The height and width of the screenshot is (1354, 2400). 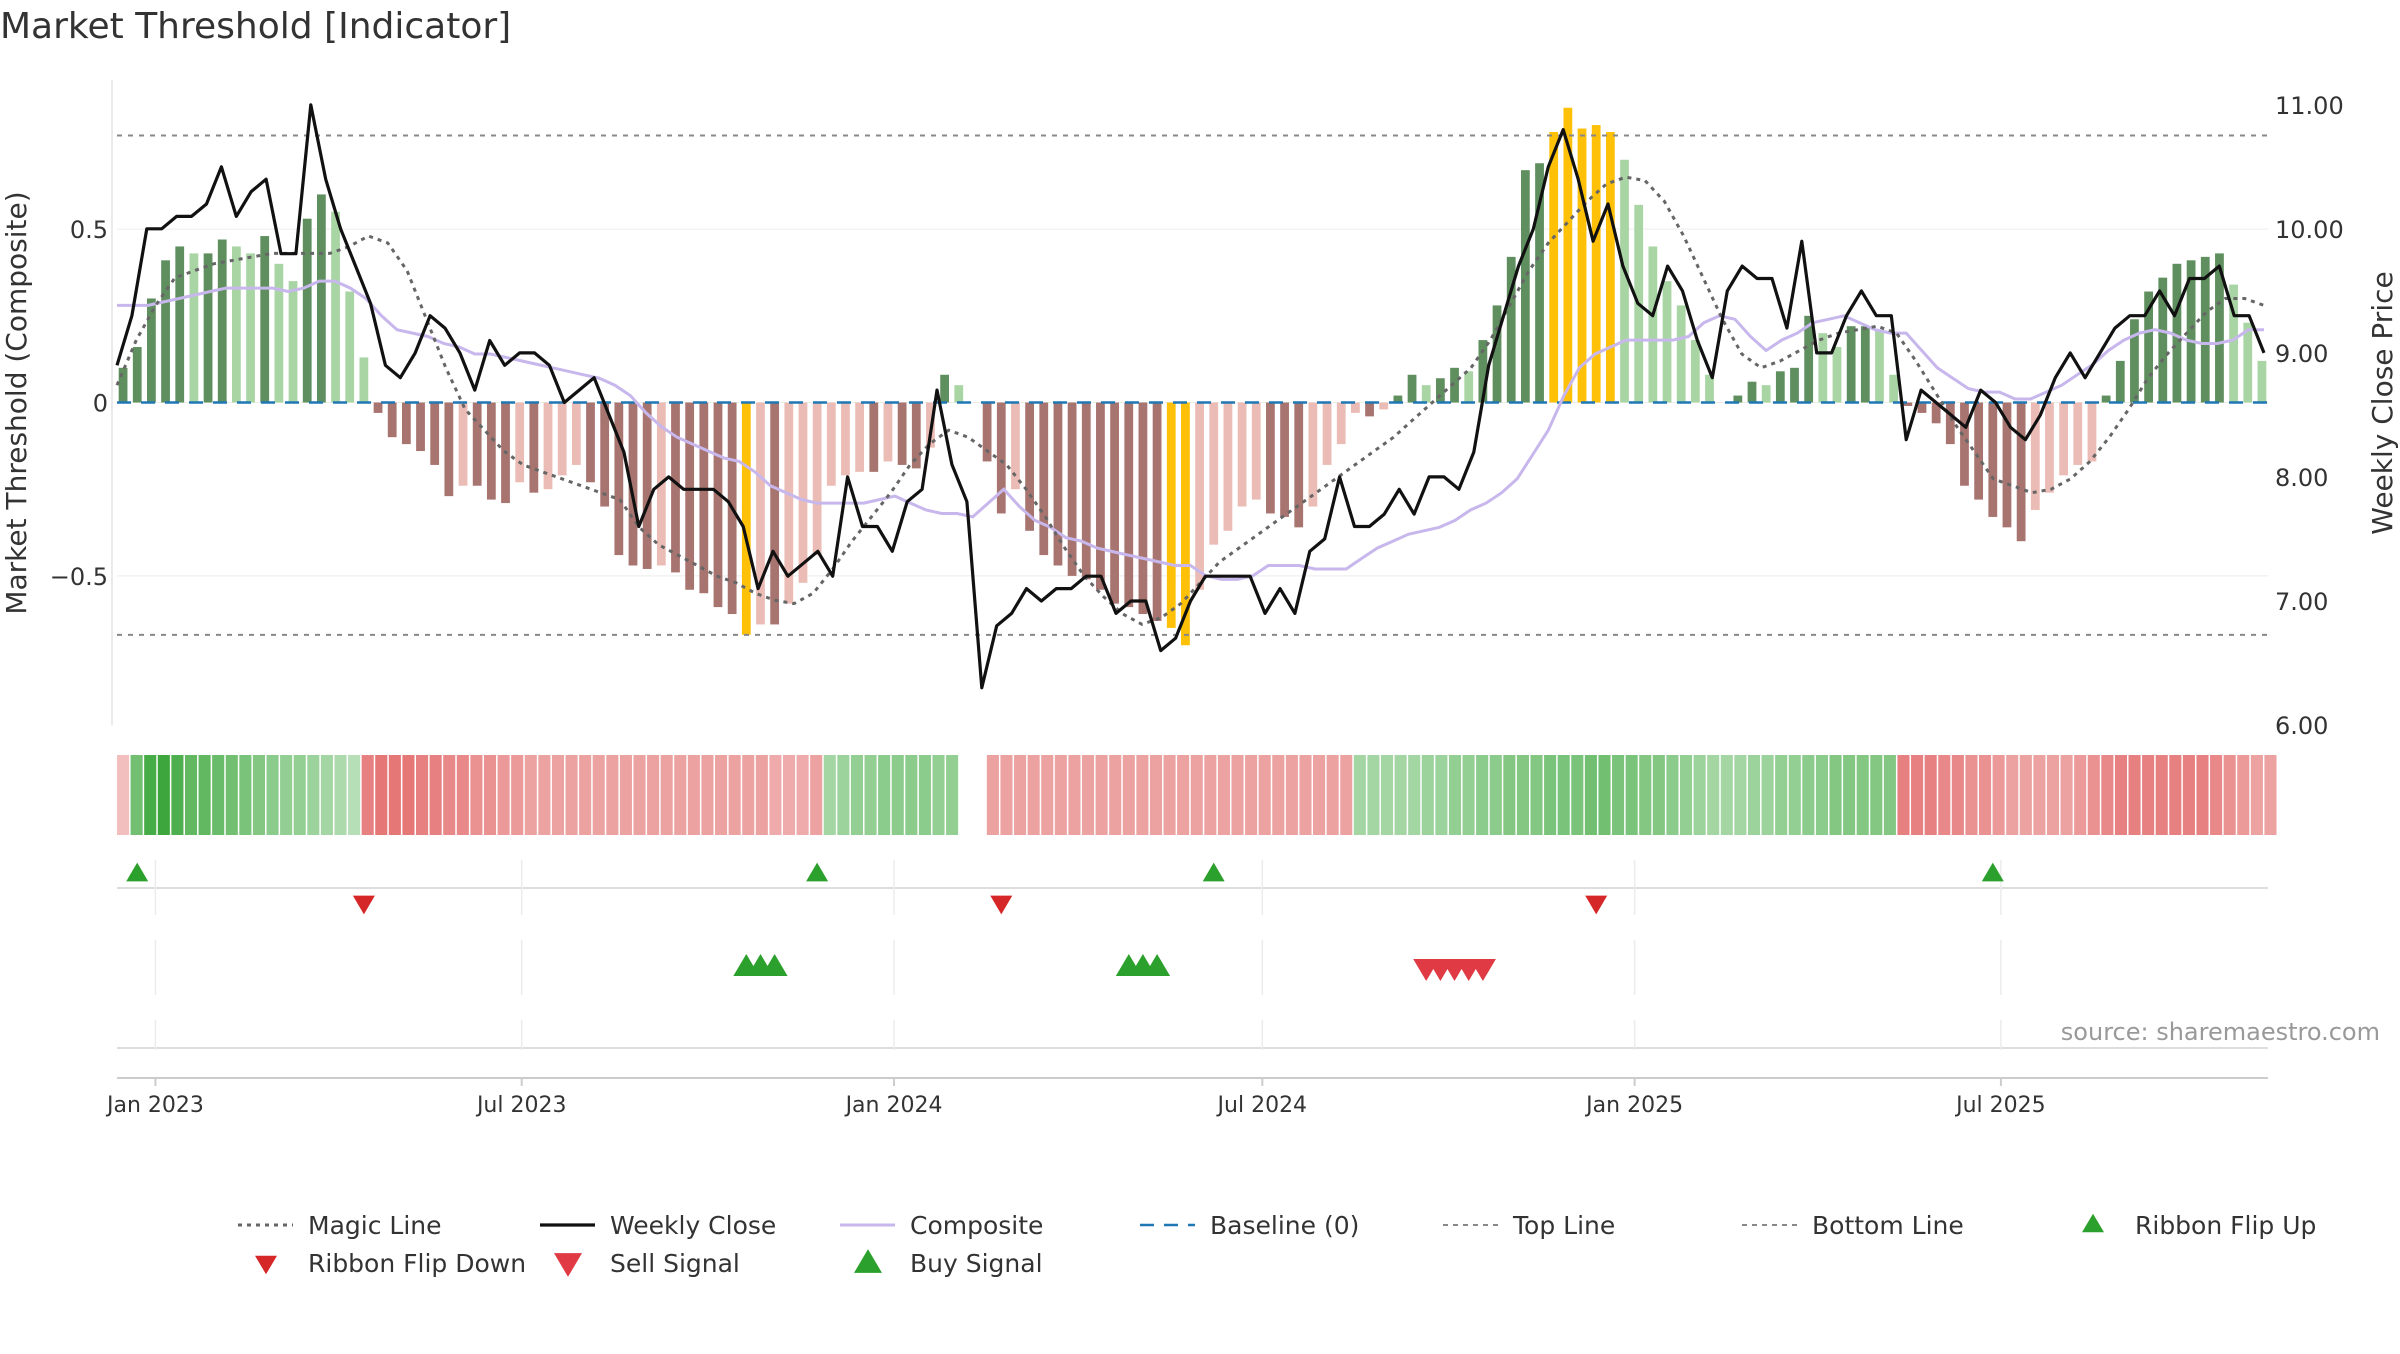 What do you see at coordinates (1563, 1225) in the screenshot?
I see `legend-label: Top Line` at bounding box center [1563, 1225].